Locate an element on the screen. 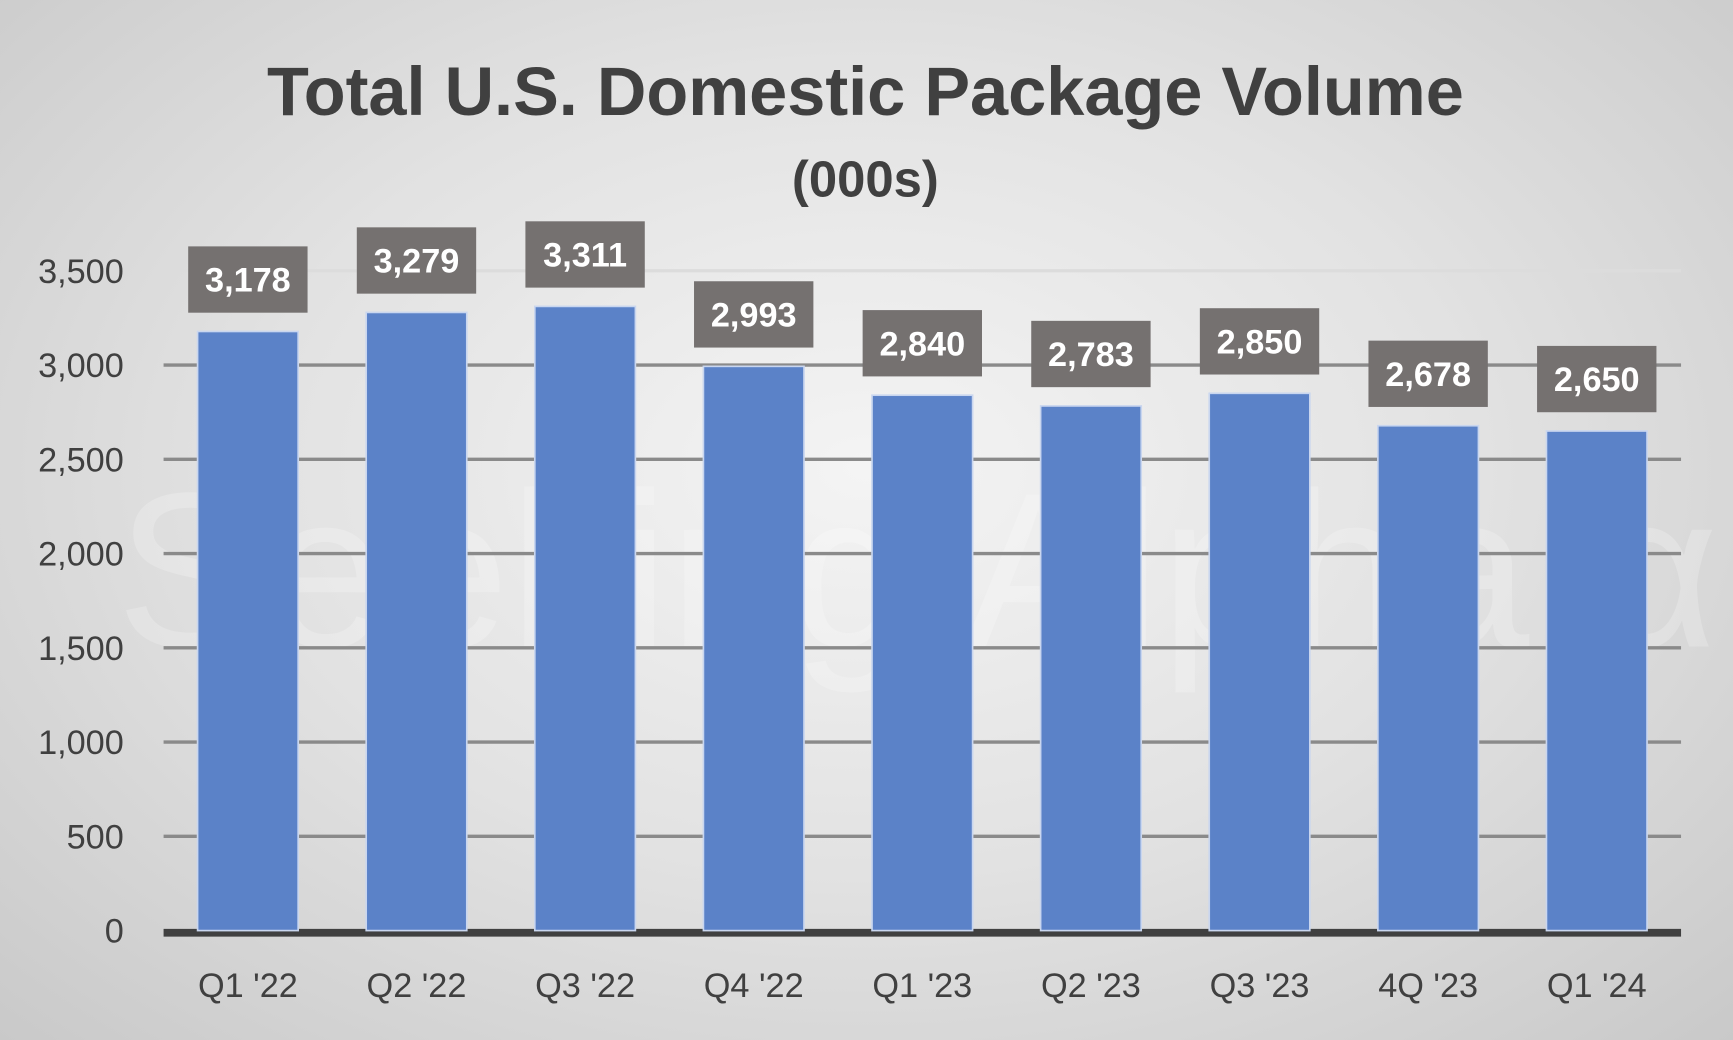 Image resolution: width=1733 pixels, height=1040 pixels. data-label: 3,311 is located at coordinates (585, 256).